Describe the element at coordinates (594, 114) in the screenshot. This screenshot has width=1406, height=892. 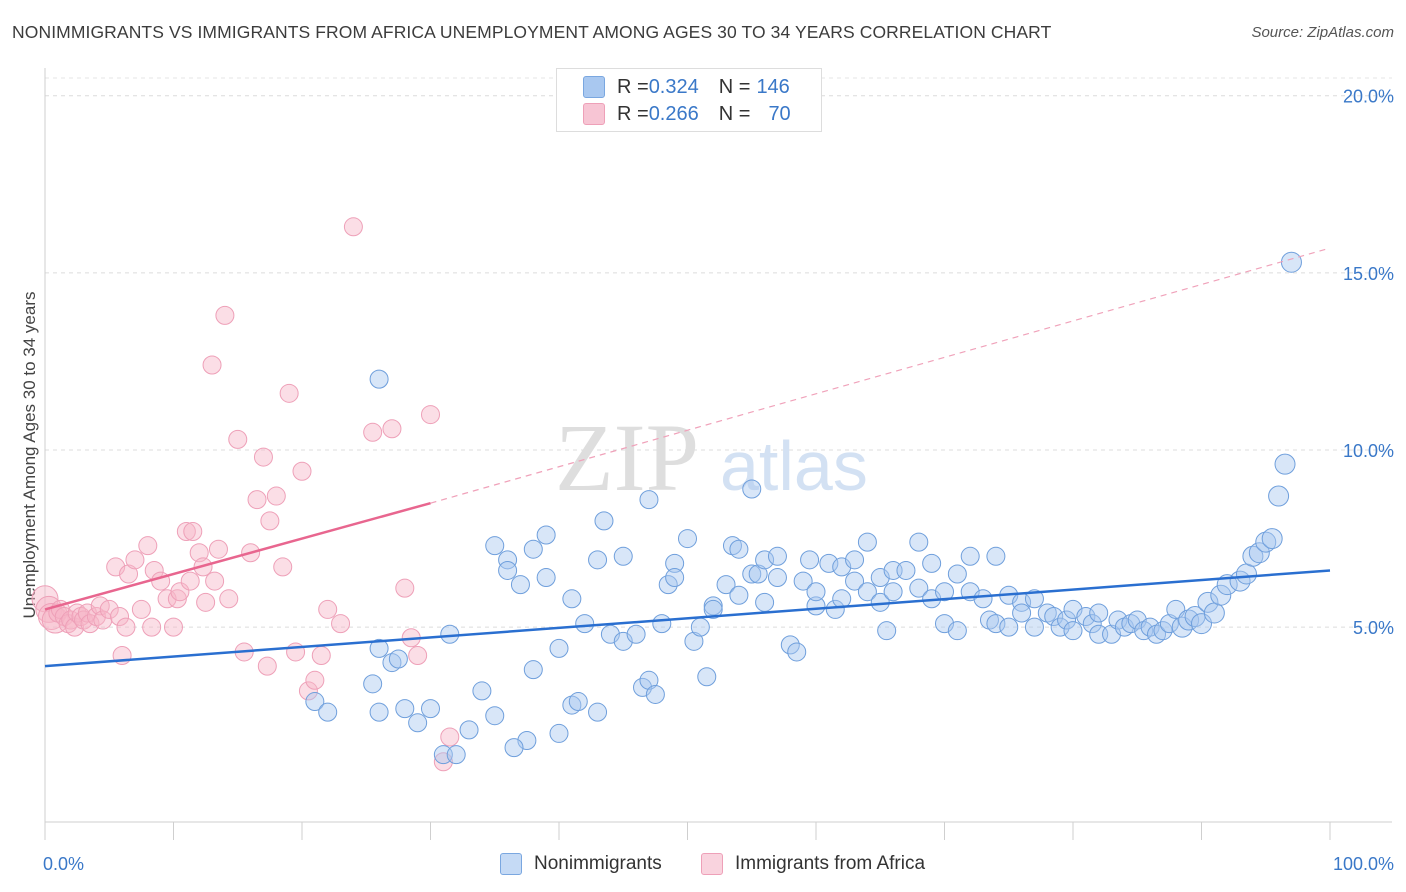
I see `swatch-pink` at that location.